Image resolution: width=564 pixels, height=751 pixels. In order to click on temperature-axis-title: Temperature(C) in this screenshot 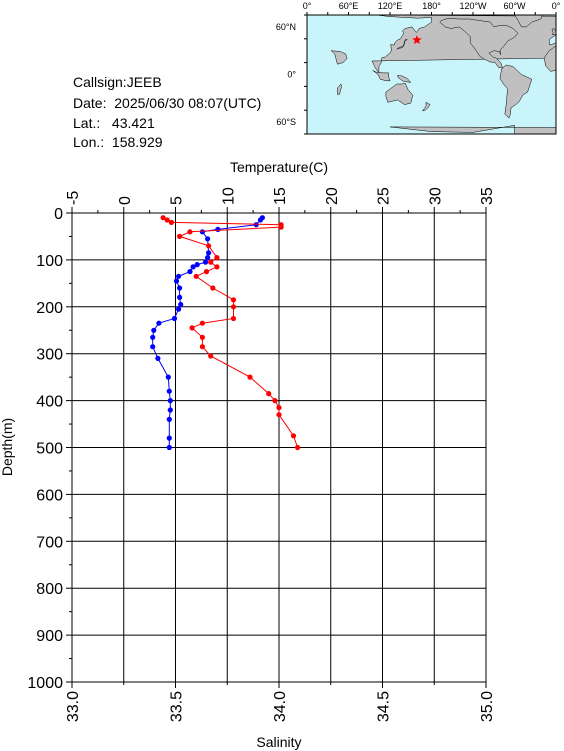, I will do `click(279, 167)`.